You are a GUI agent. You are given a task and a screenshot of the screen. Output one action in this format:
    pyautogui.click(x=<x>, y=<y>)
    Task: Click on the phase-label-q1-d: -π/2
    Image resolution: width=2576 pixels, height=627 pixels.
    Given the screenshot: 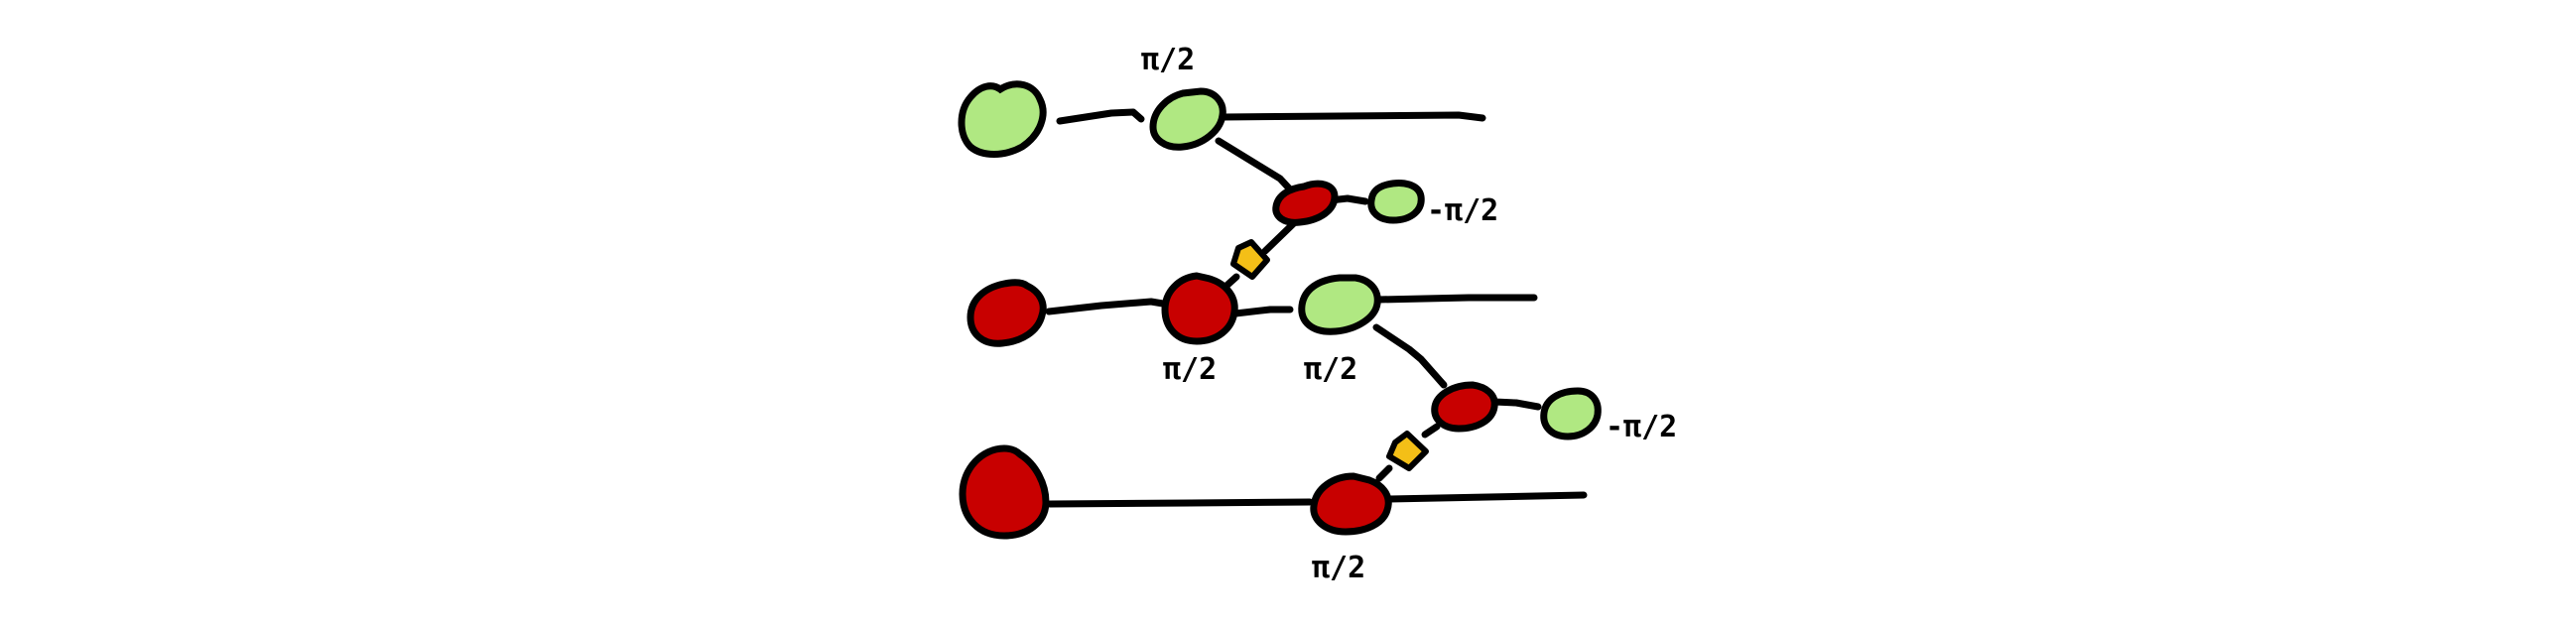 What is the action you would take?
    pyautogui.click(x=1642, y=427)
    